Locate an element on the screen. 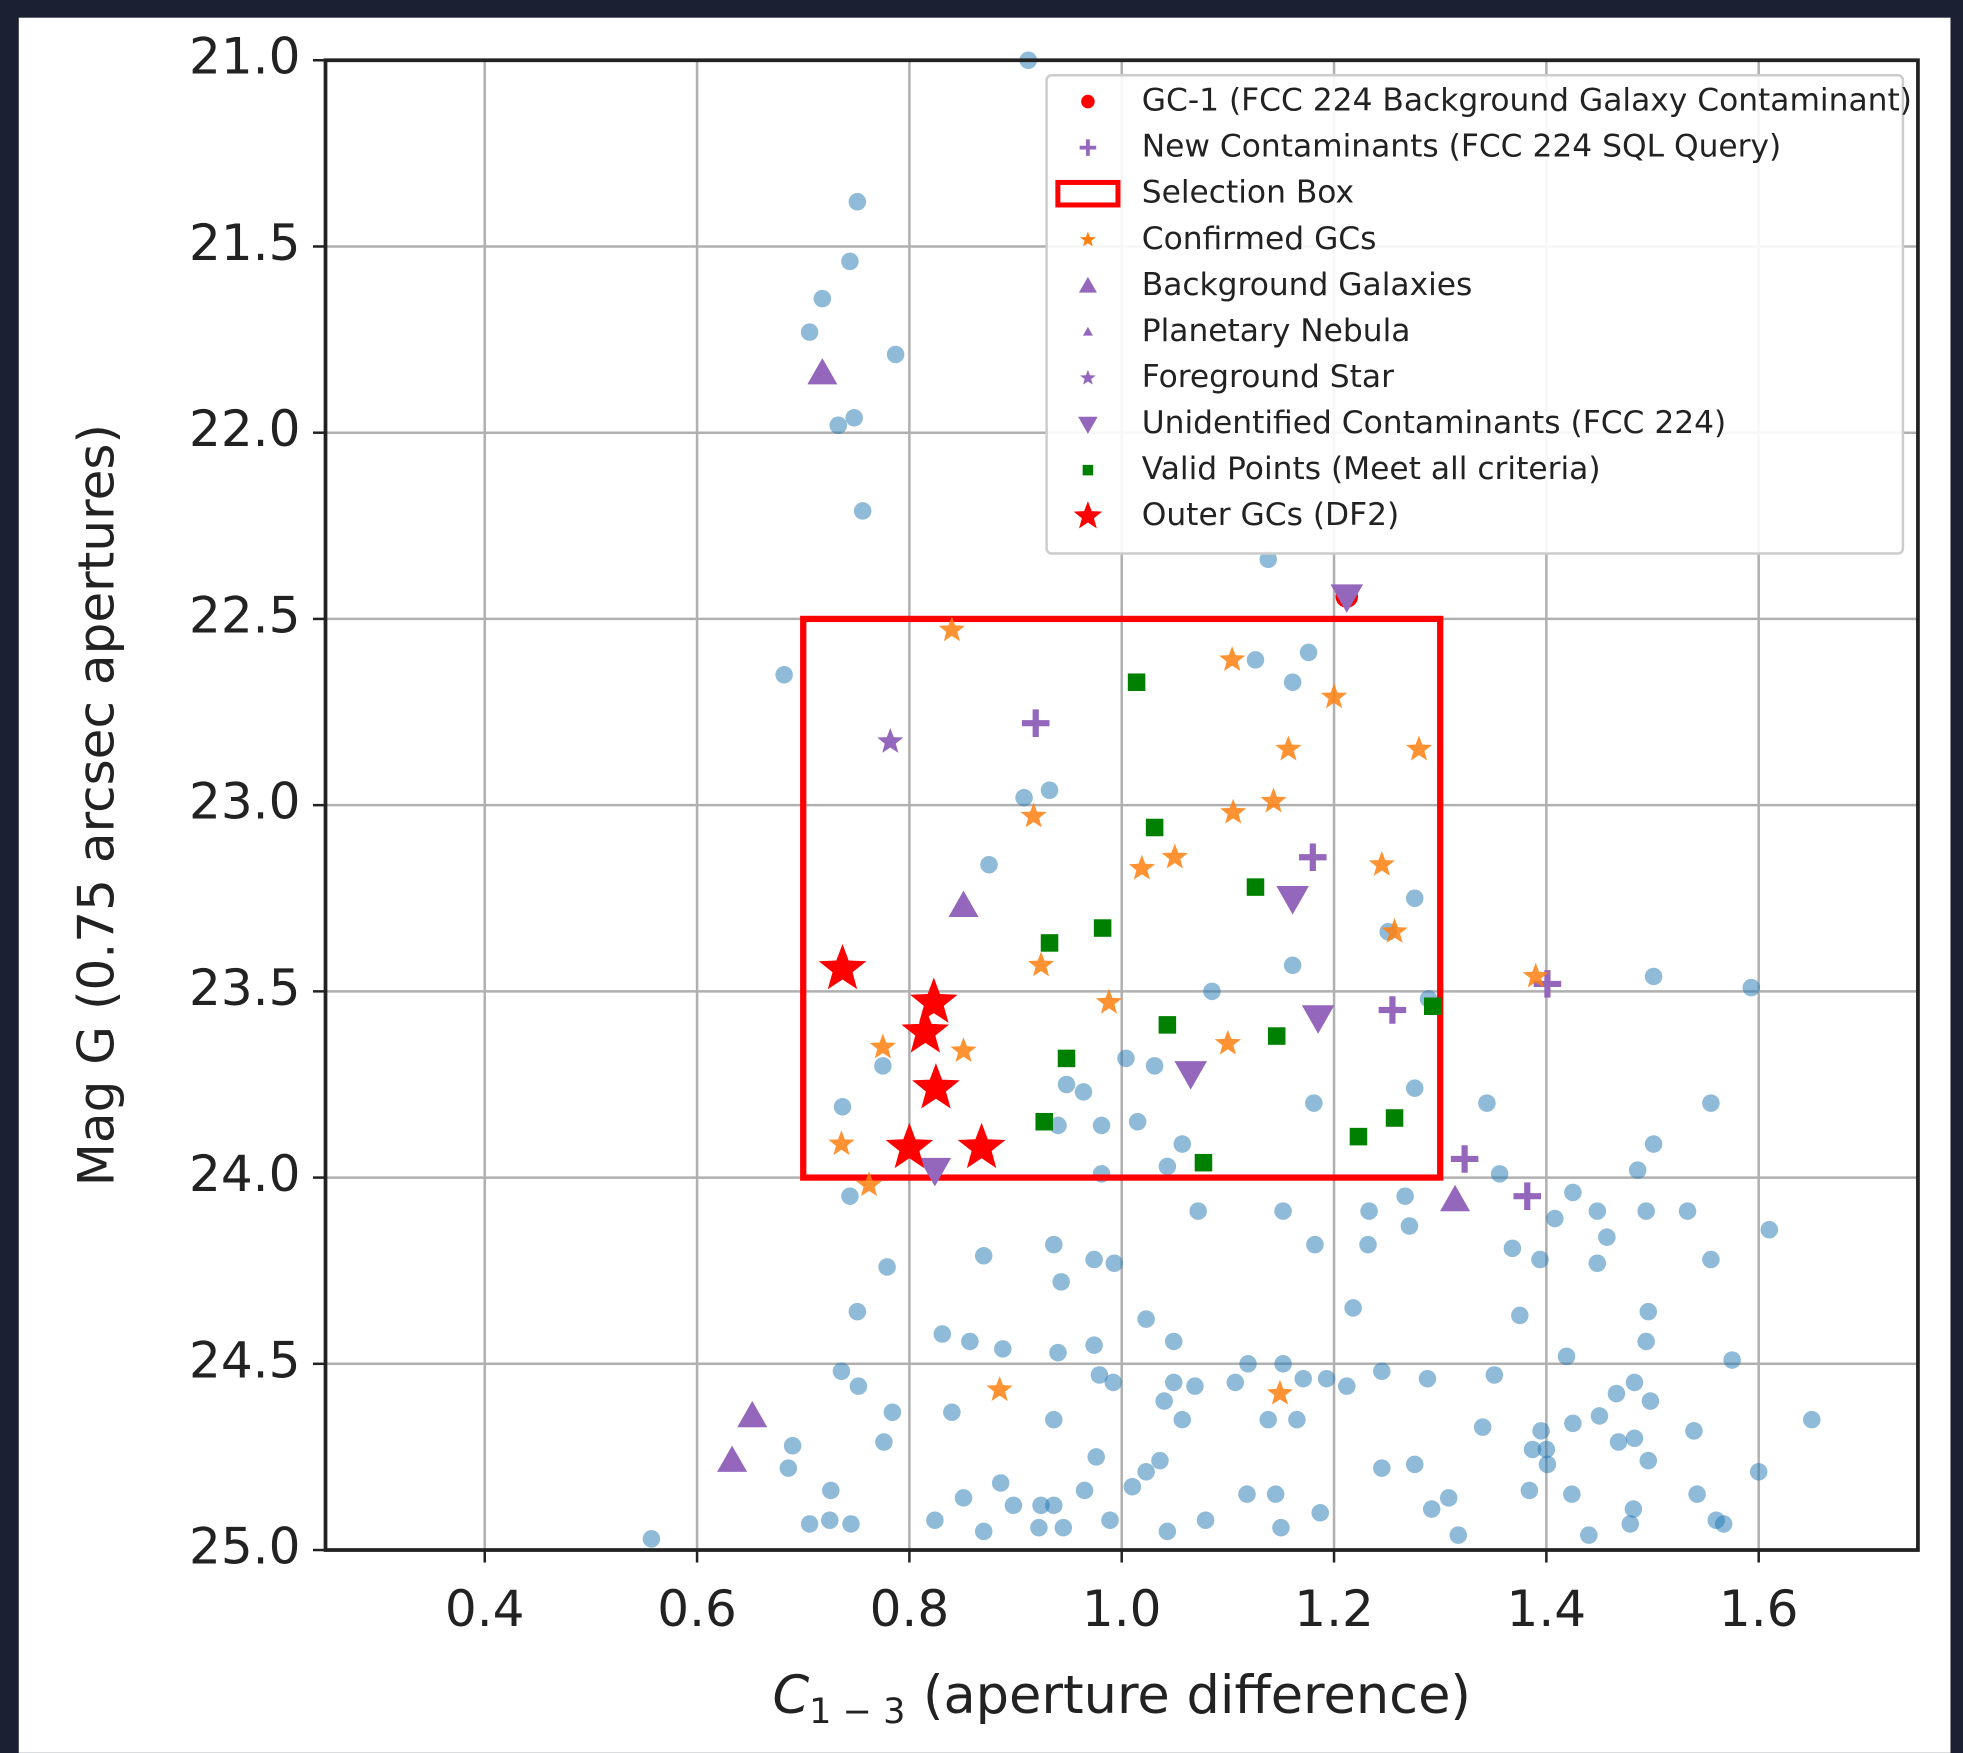 This screenshot has height=1753, width=1963. legend-label: Valid Points (Meet all criteria) is located at coordinates (1371, 469).